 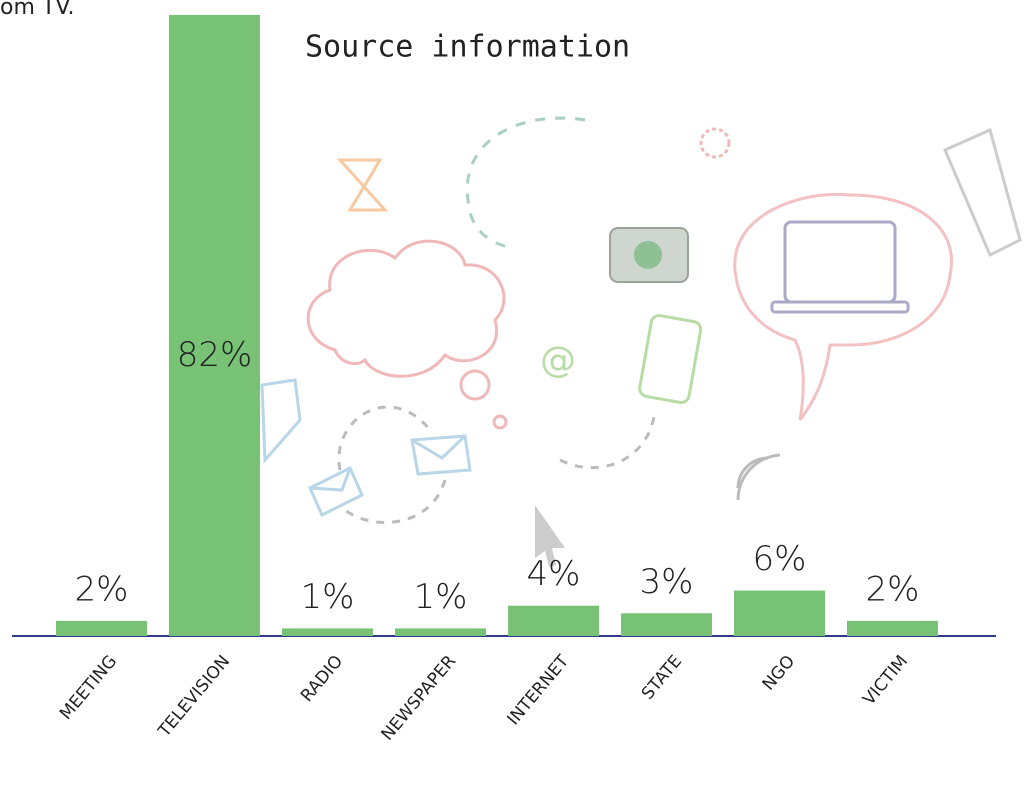 What do you see at coordinates (558, 360) in the screenshot?
I see `at-icon: @` at bounding box center [558, 360].